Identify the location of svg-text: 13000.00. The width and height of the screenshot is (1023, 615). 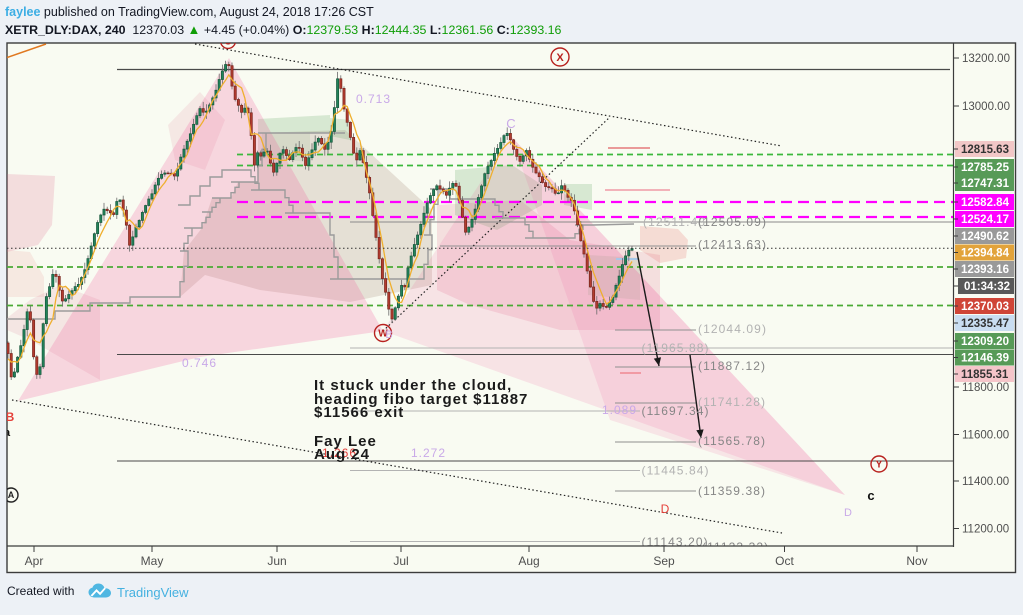
(986, 107).